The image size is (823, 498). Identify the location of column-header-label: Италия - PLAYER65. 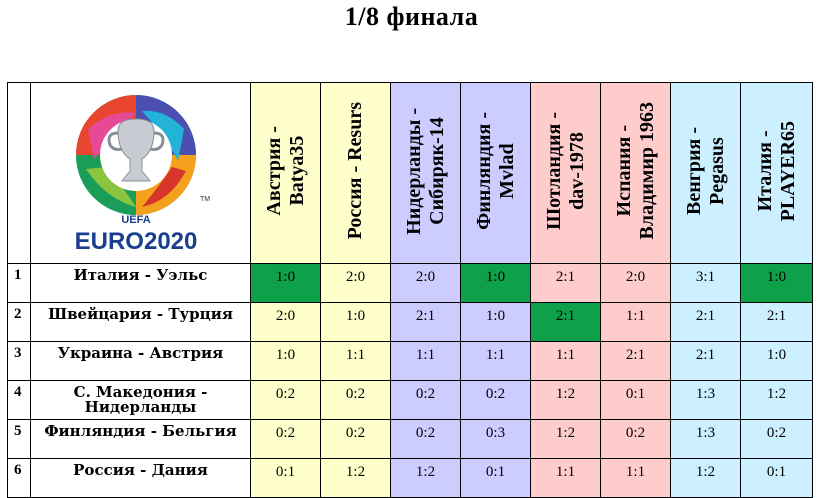
(776, 171).